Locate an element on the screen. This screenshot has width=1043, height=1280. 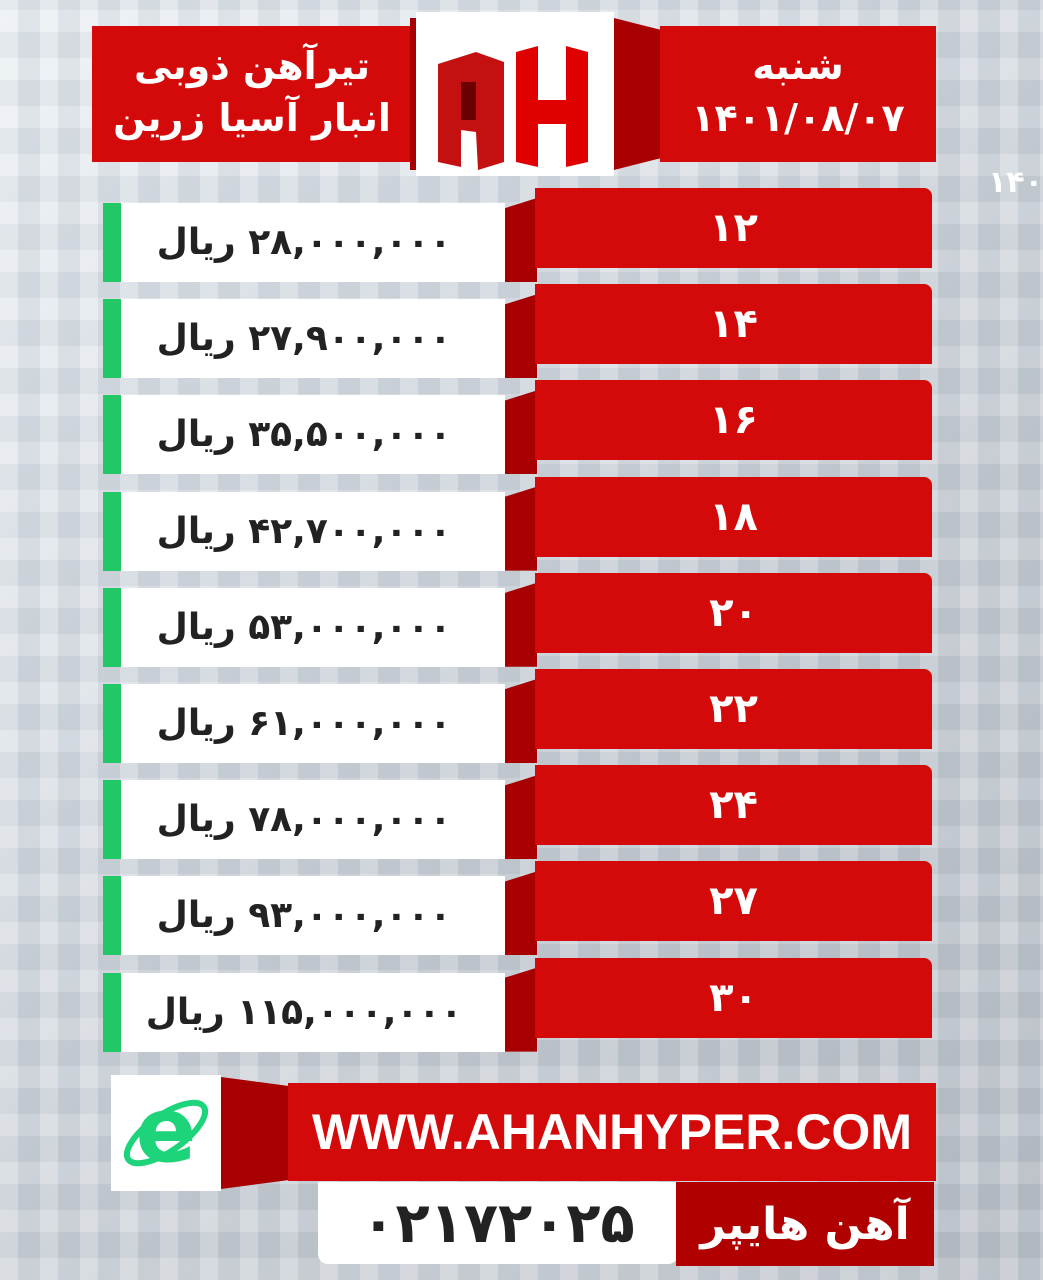
price-row: ۳۵,۵۰۰,۰۰۰ ریال ۱۶ is located at coordinates (521, 430).